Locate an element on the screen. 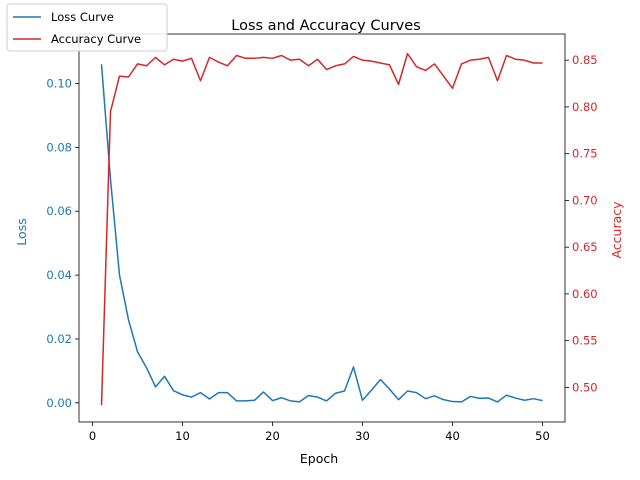 This screenshot has height=480, width=640. y-right-tick-label: 0.55 is located at coordinates (585, 341).